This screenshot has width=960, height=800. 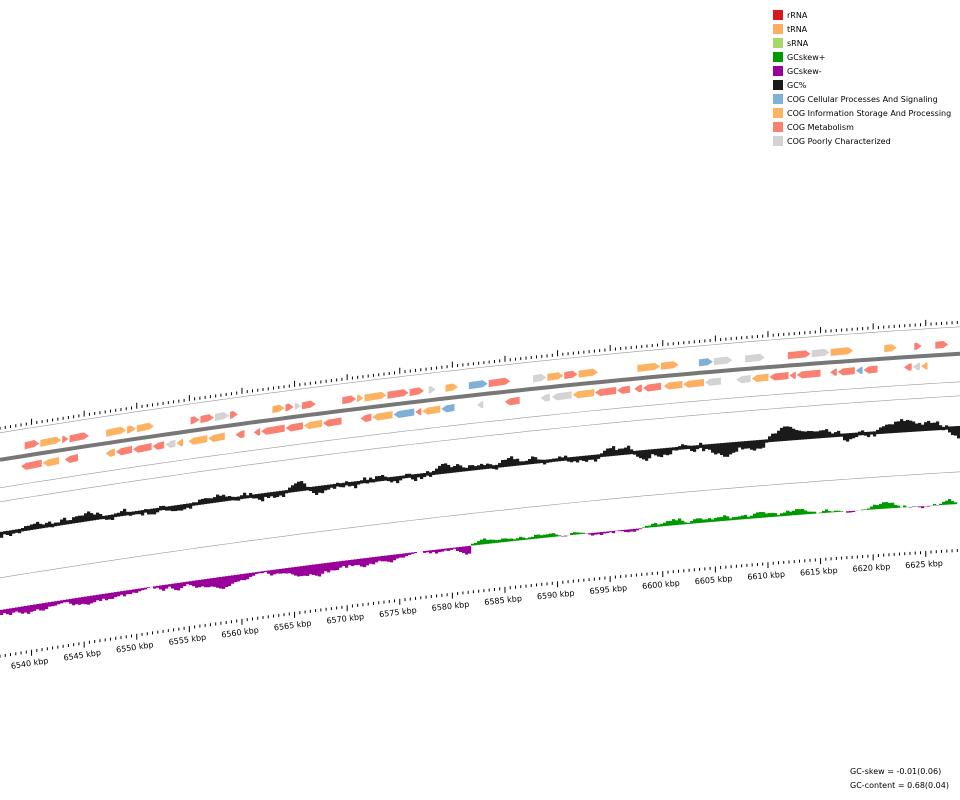 I want to click on scale-label: 6610 kbp, so click(x=766, y=576).